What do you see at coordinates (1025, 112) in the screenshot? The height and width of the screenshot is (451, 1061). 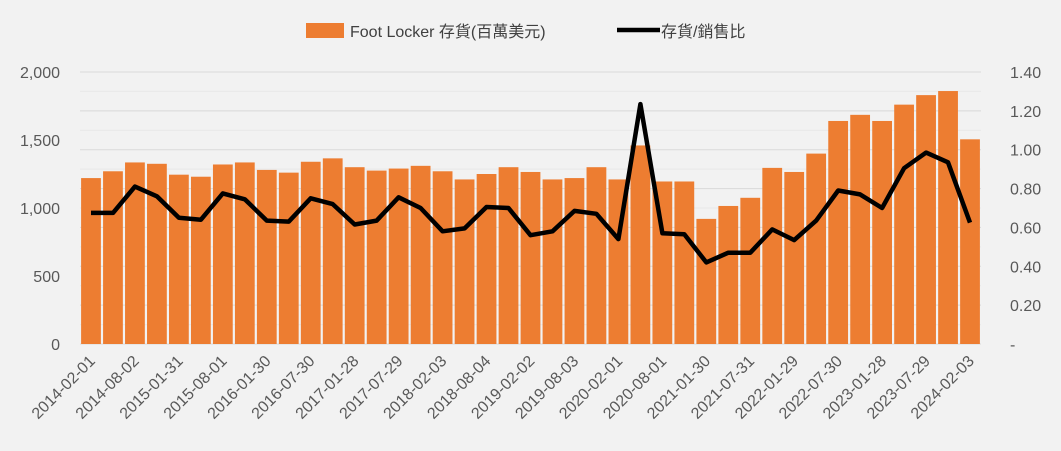 I see `y-right-tick-label: 1.20` at bounding box center [1025, 112].